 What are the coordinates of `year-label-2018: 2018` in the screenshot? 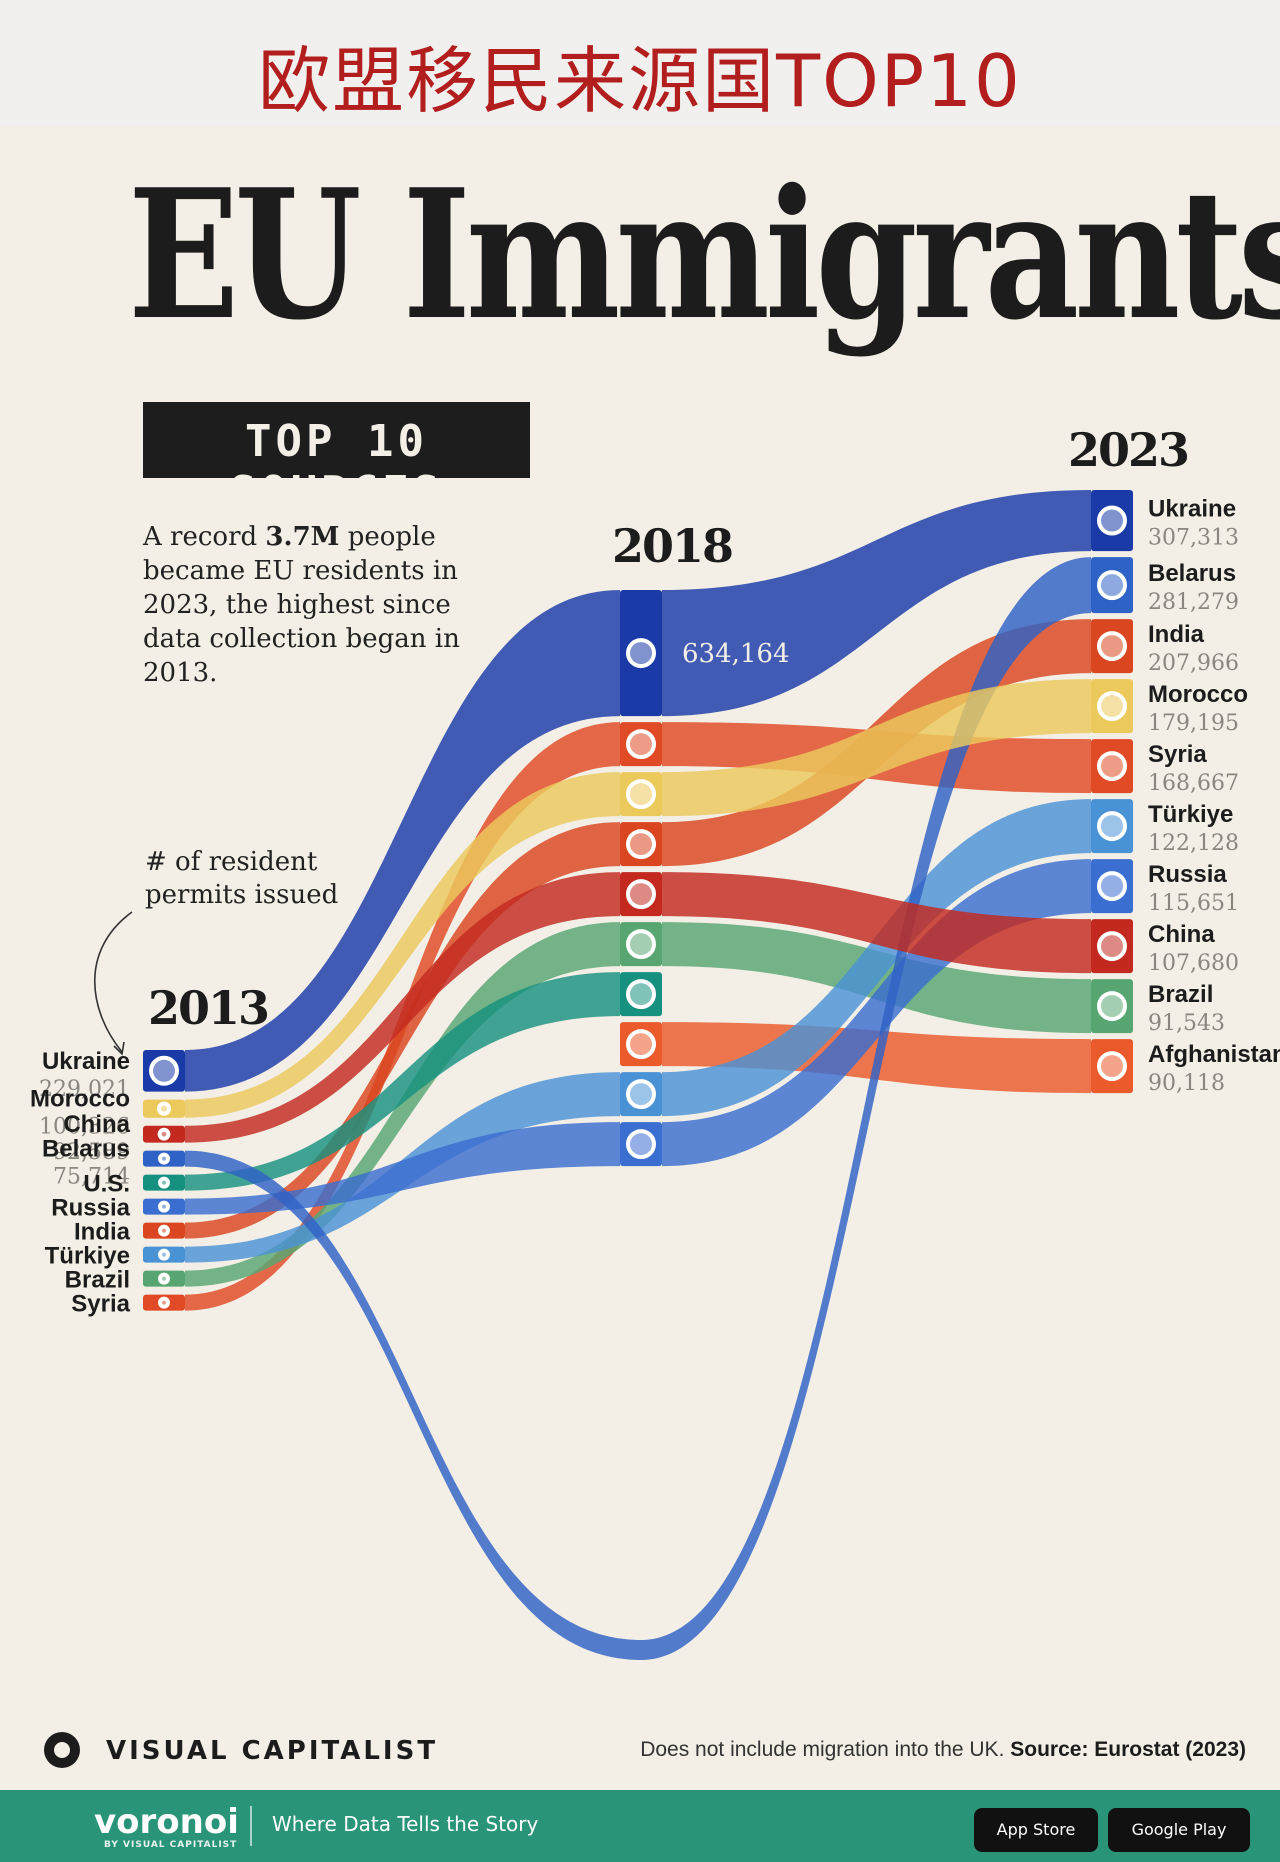 It's located at (672, 546).